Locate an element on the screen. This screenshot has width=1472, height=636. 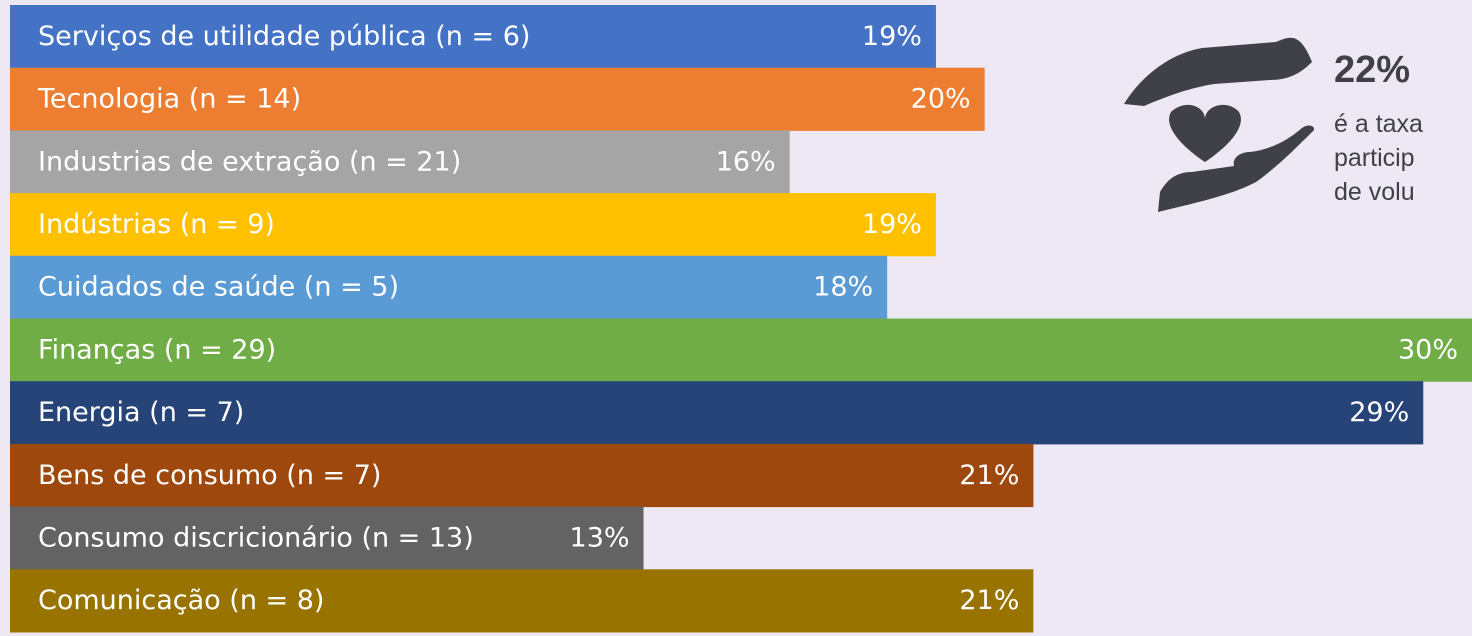
value-label: 20% is located at coordinates (941, 99).